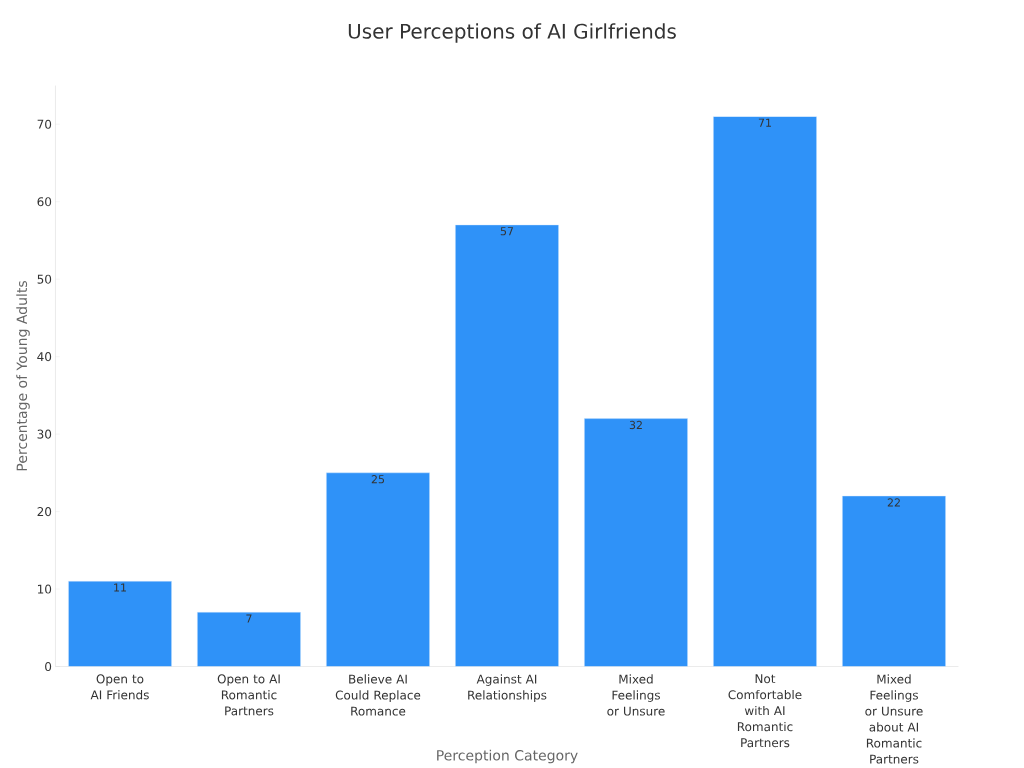 The width and height of the screenshot is (1024, 768). I want to click on data-label: 11, so click(120, 587).